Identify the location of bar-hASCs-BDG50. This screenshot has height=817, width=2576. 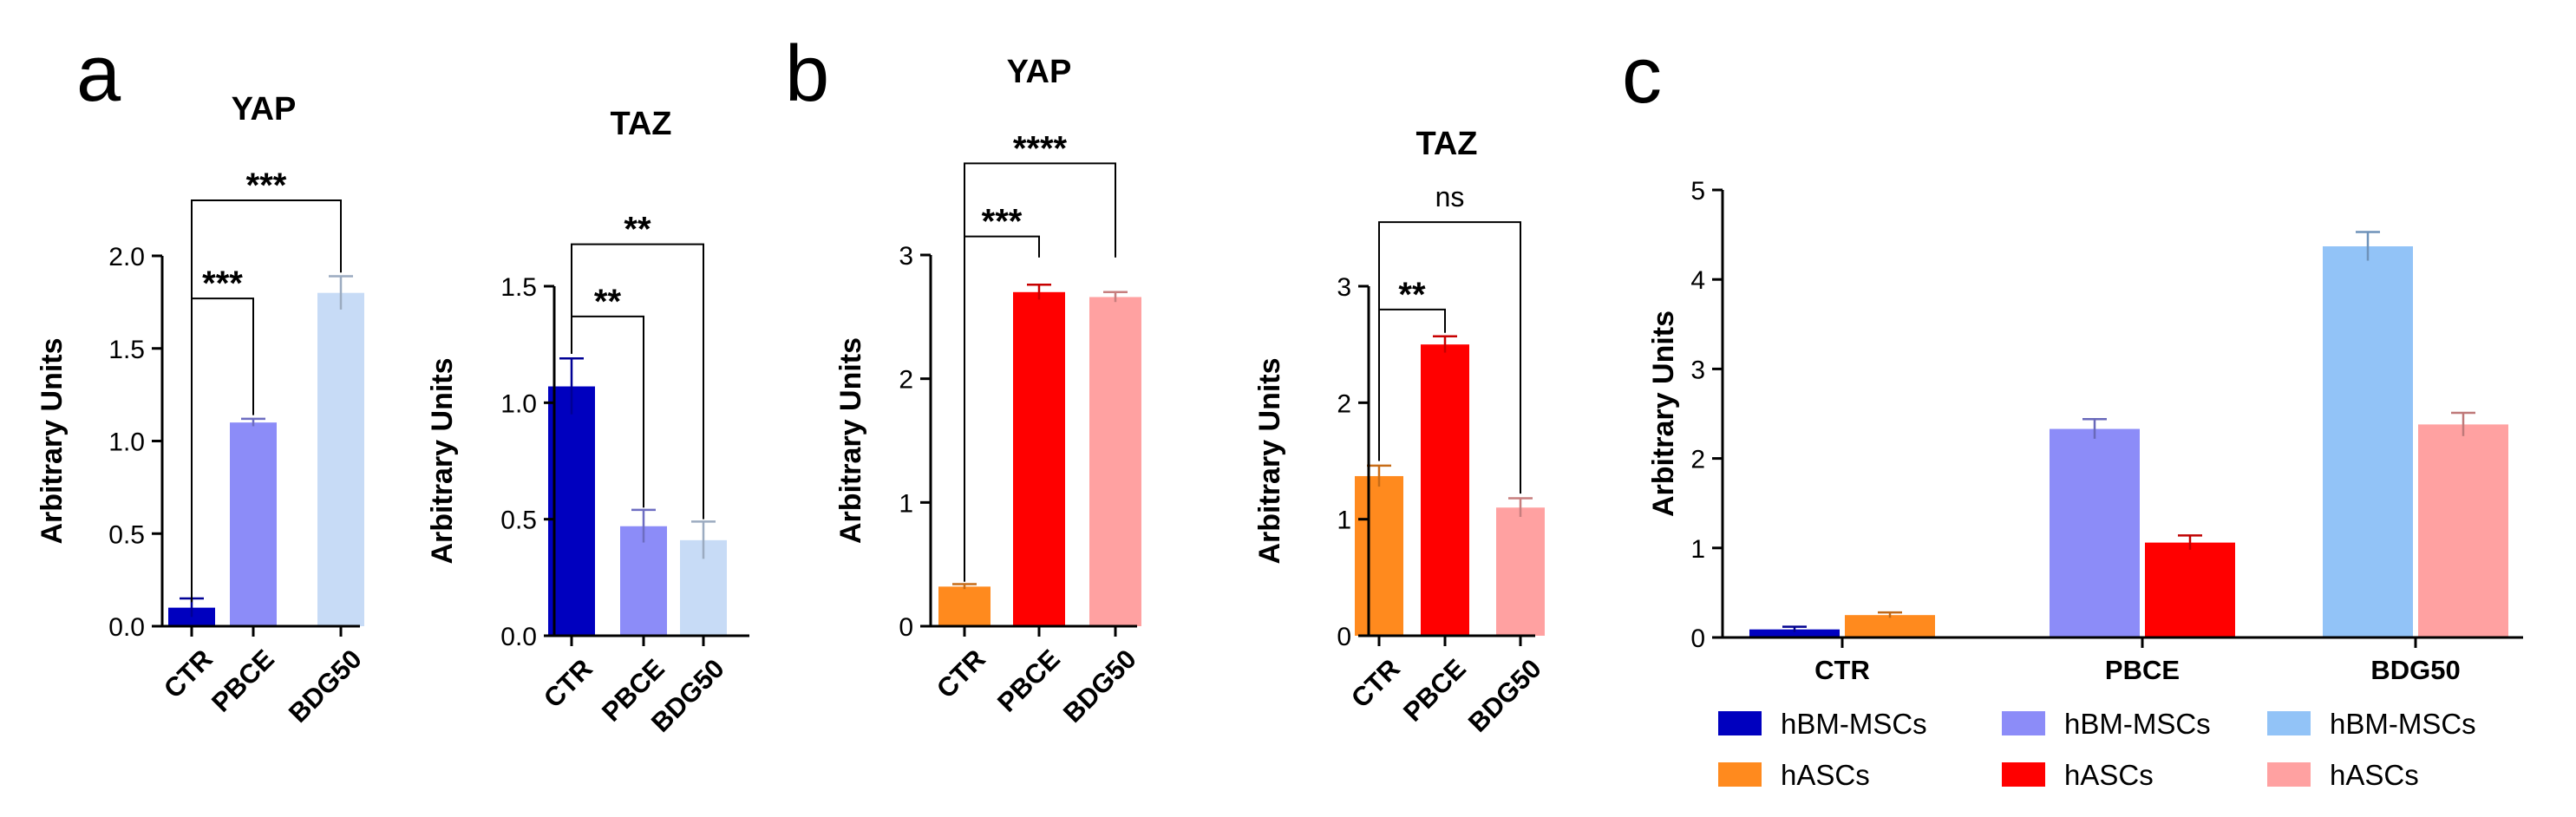
(2463, 530).